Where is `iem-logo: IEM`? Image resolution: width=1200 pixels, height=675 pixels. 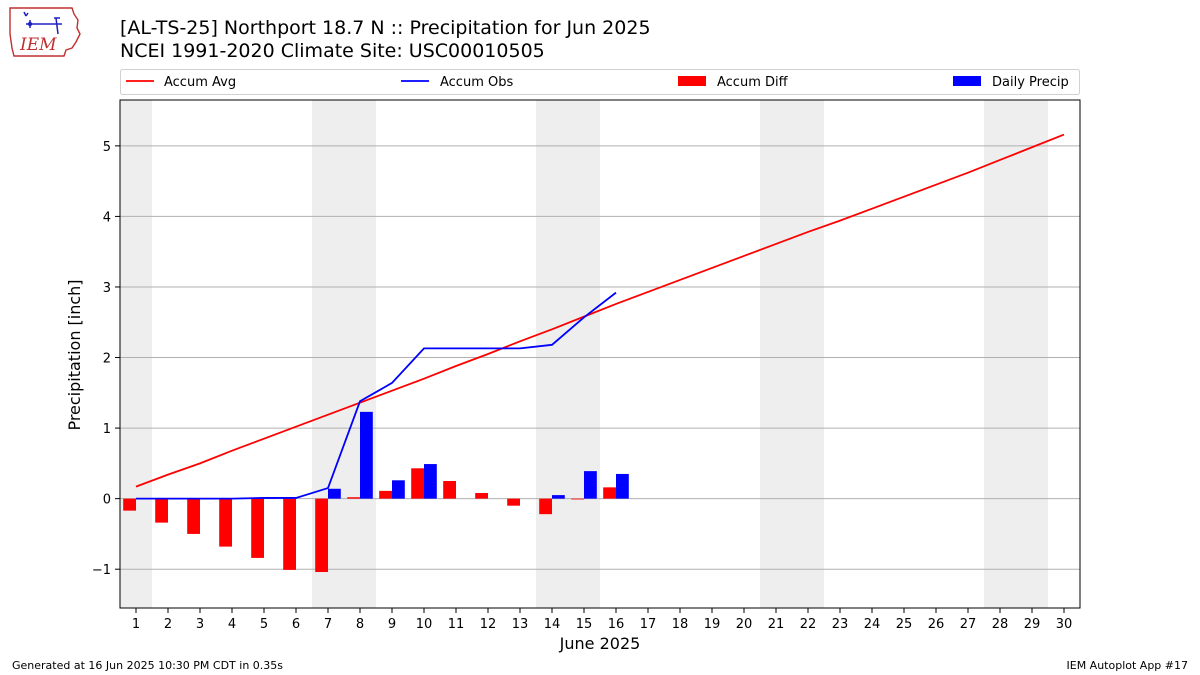
iem-logo: IEM is located at coordinates (45, 32).